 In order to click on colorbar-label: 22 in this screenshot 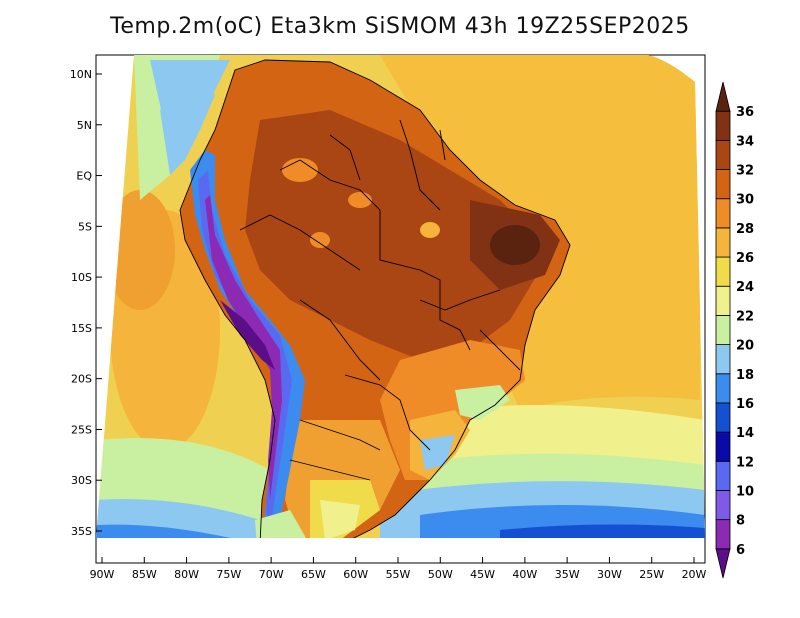, I will do `click(745, 316)`.